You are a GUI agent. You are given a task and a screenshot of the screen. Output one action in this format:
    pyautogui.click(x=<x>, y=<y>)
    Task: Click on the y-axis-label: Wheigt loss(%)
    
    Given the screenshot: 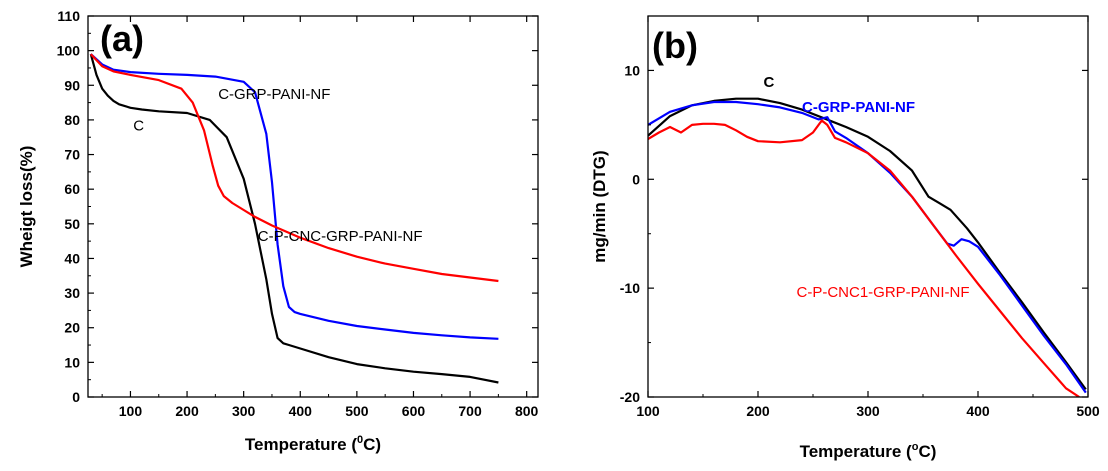 What is the action you would take?
    pyautogui.click(x=26, y=207)
    